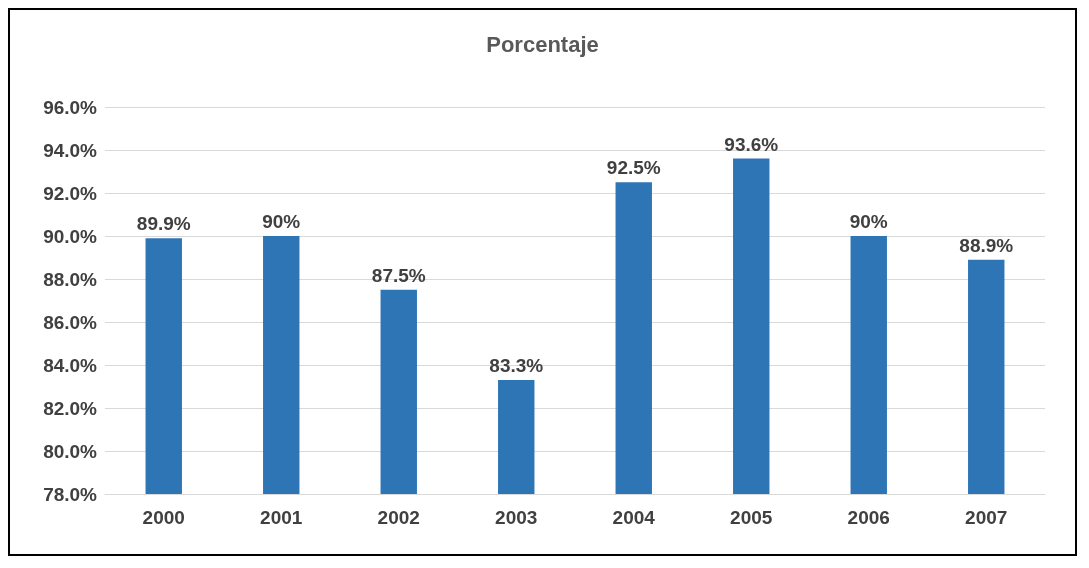 The height and width of the screenshot is (568, 1089). I want to click on x-tick-label: 2001, so click(281, 517).